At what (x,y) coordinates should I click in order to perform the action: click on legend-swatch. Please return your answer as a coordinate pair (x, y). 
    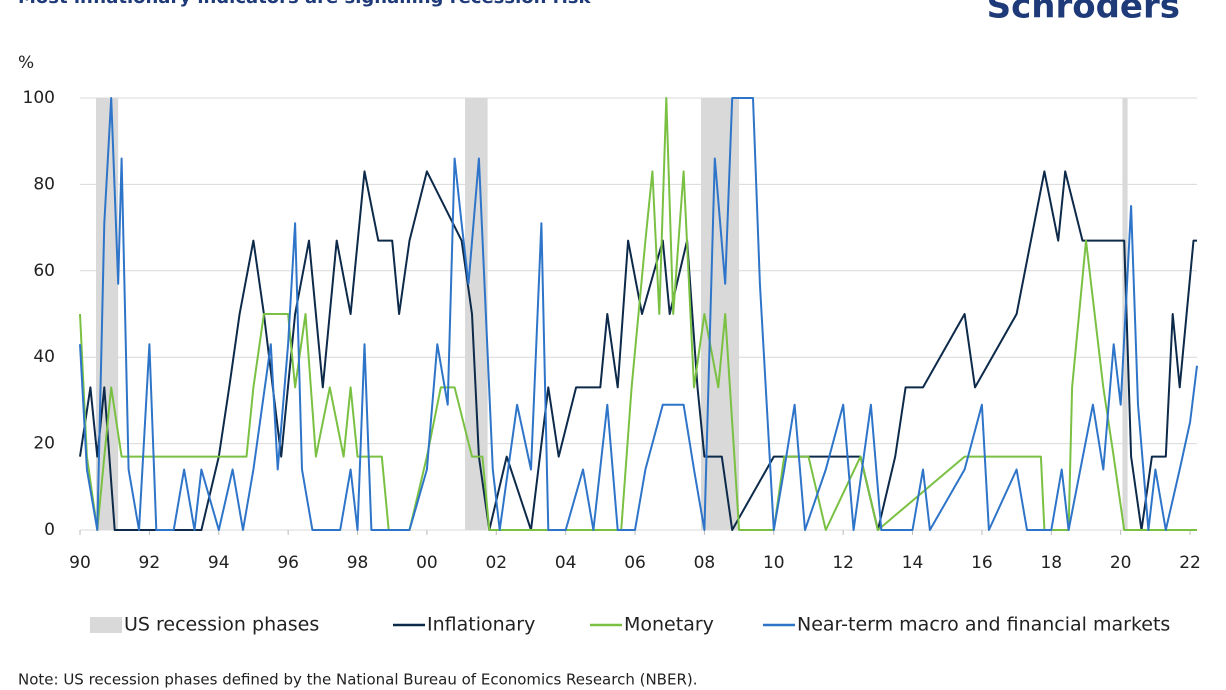
    Looking at the image, I should click on (106, 625).